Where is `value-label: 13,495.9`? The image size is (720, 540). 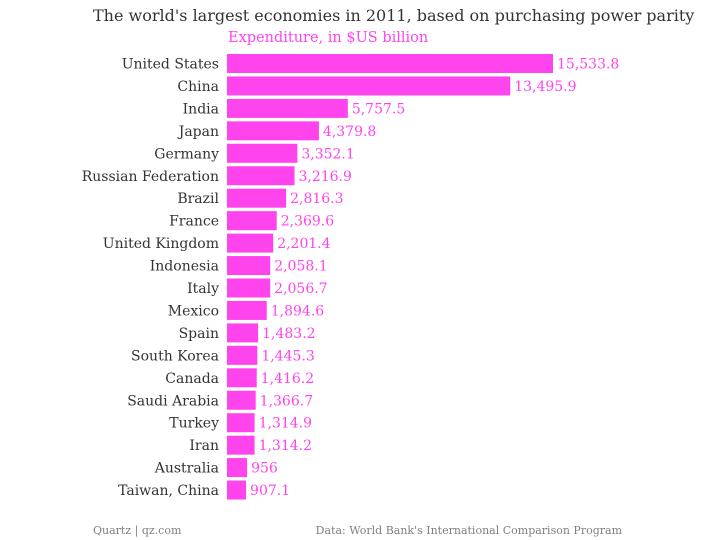
value-label: 13,495.9 is located at coordinates (545, 87).